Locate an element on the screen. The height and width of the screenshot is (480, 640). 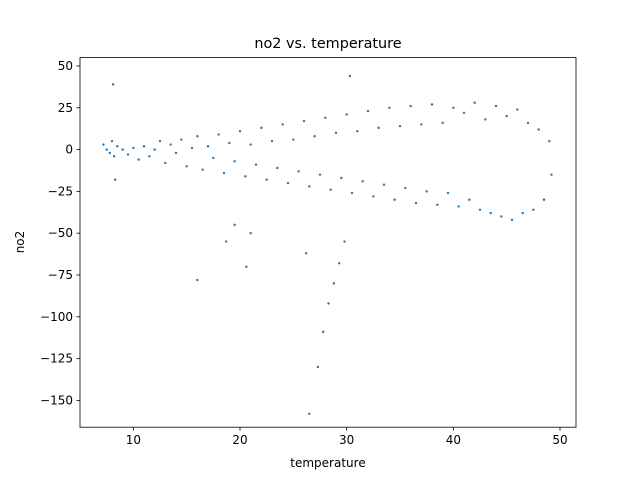
y-tick-label: 25 is located at coordinates (65, 108).